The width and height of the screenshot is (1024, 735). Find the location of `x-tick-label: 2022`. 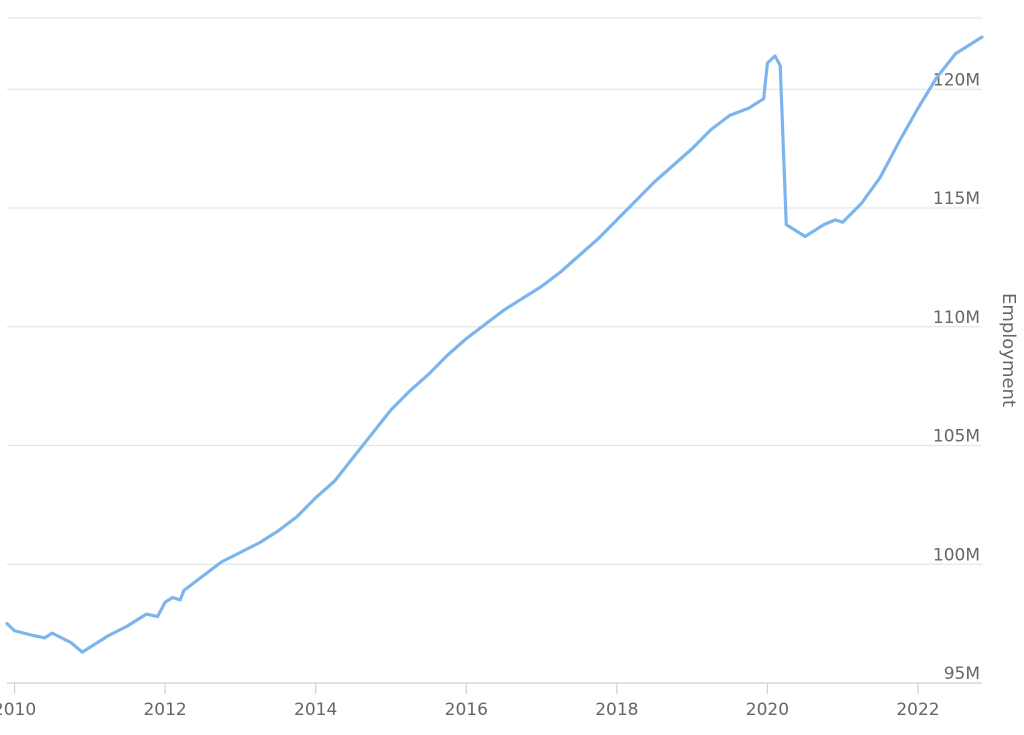

x-tick-label: 2022 is located at coordinates (917, 710).